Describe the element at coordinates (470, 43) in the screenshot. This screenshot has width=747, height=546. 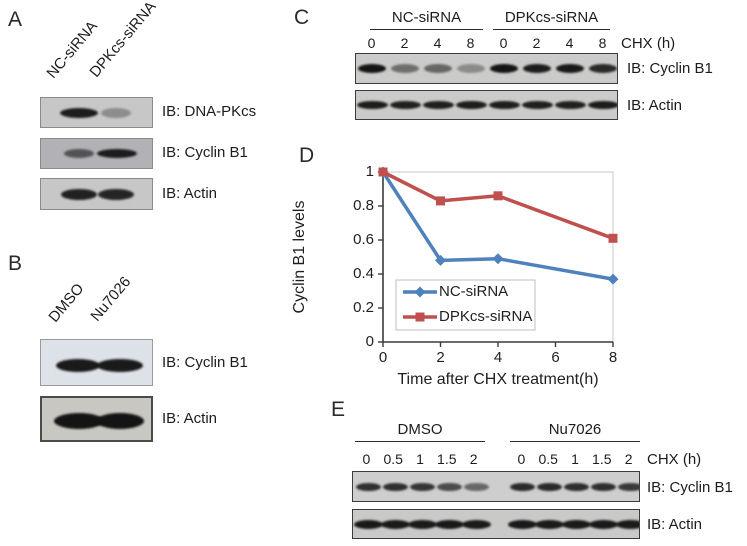
I see `timepoint-label: 8` at that location.